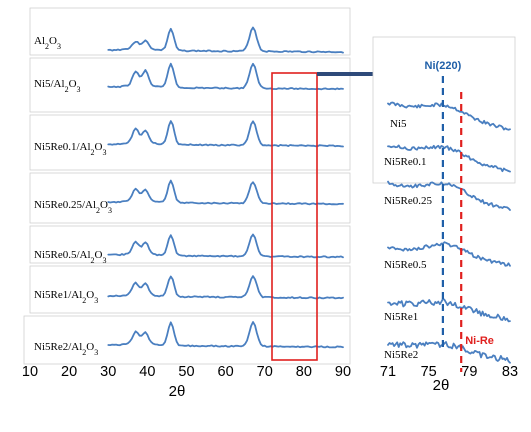  What do you see at coordinates (405, 162) in the screenshot?
I see `zoom-sample-label: Ni5Re0.1` at bounding box center [405, 162].